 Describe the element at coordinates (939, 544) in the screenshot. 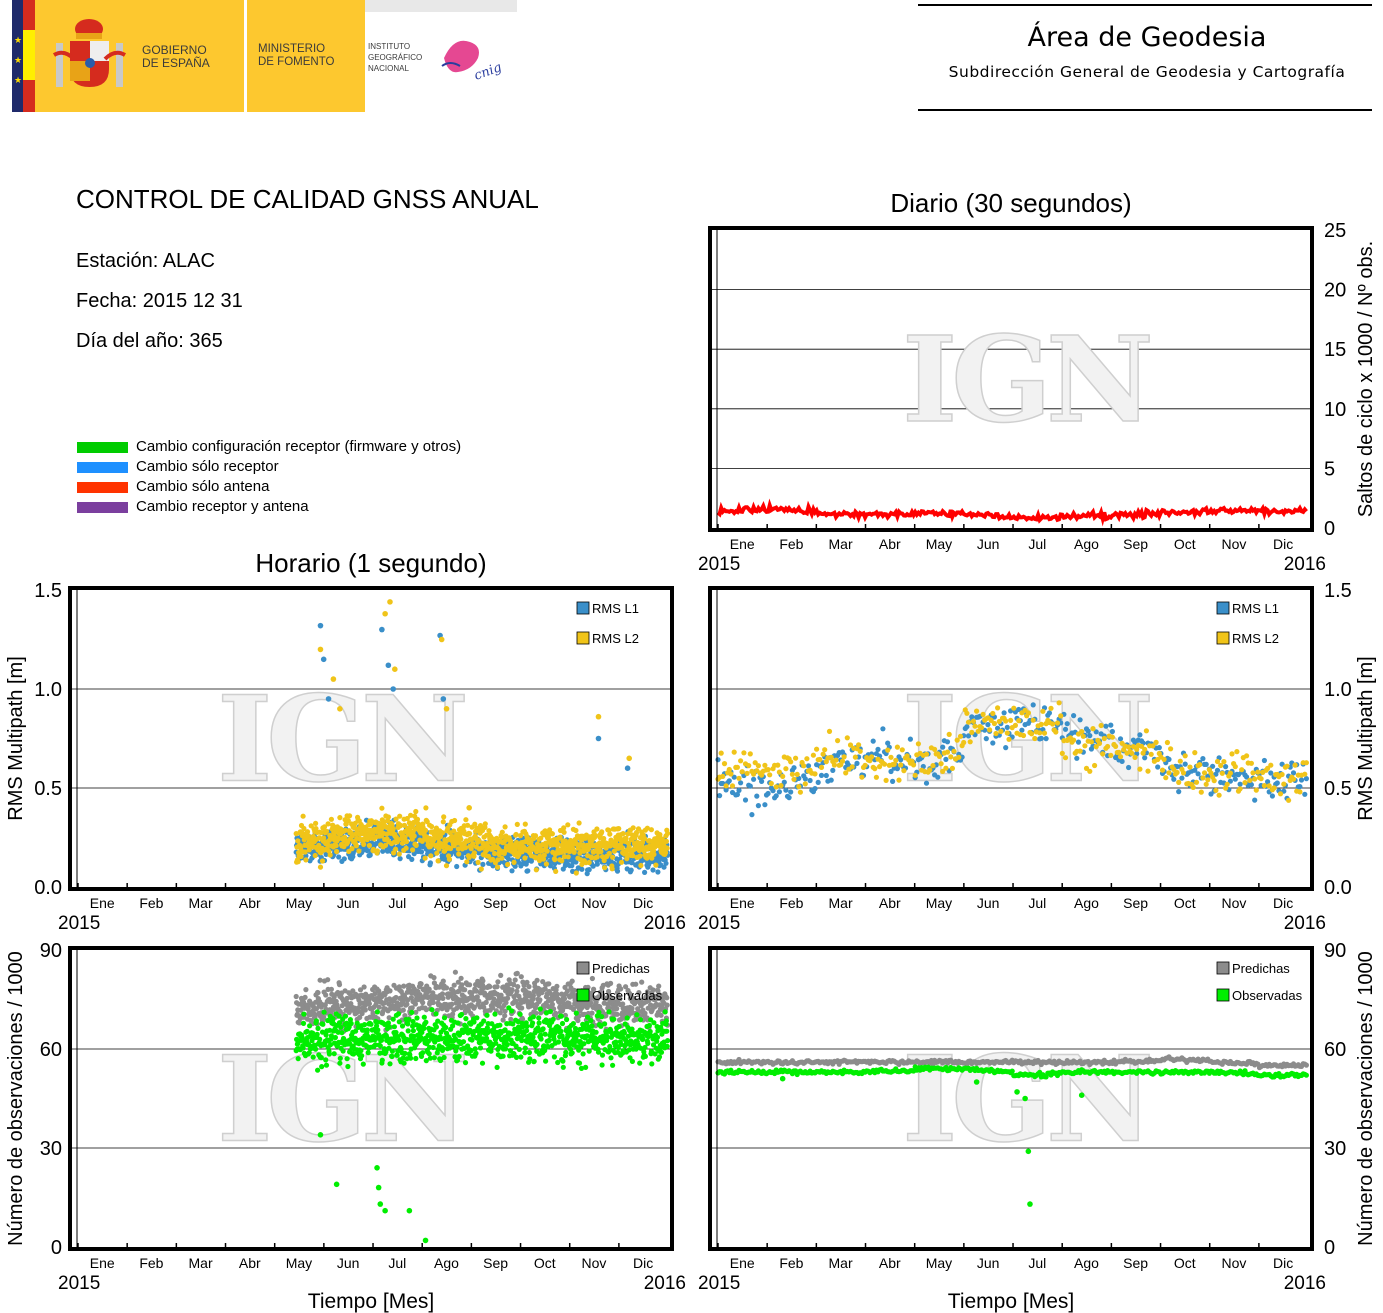

I see `x-tick-label: May` at that location.